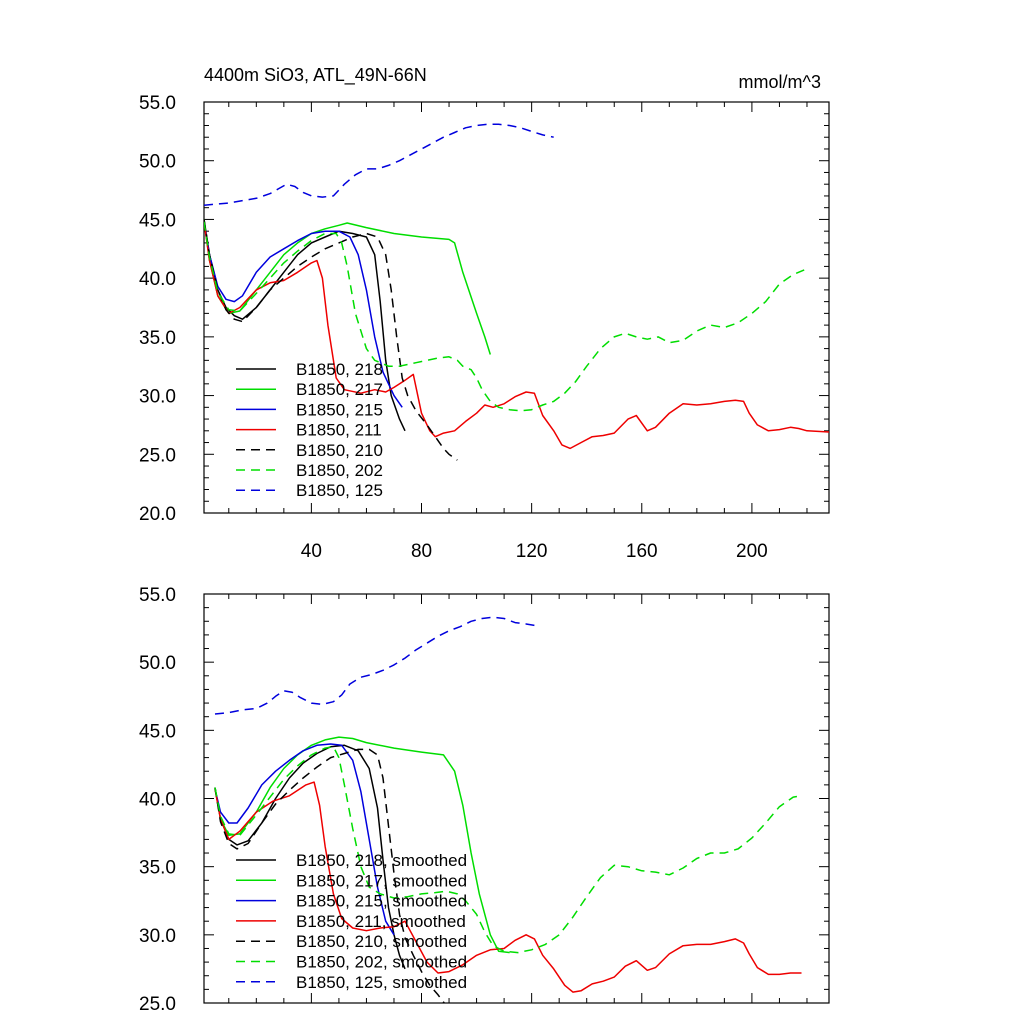 The height and width of the screenshot is (1024, 1024). Describe the element at coordinates (381, 941) in the screenshot. I see `legend-label: B1850, 210, smoothed` at that location.